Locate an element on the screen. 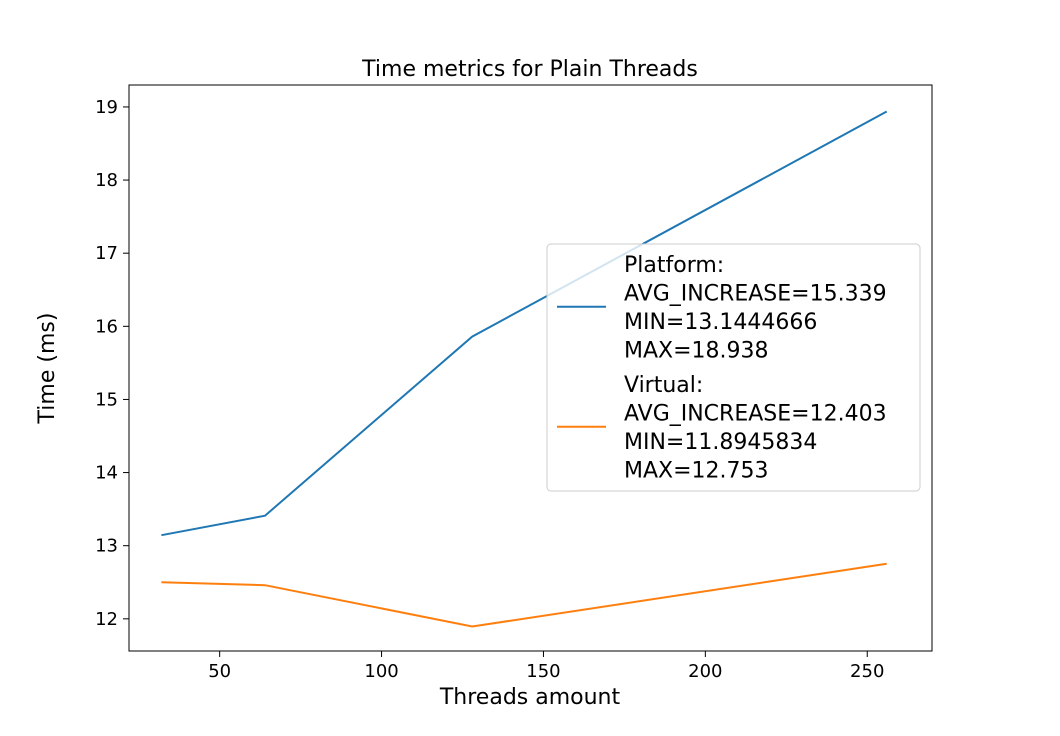 This screenshot has height=736, width=1060. y-tick-label-2: 14 is located at coordinates (106, 473).